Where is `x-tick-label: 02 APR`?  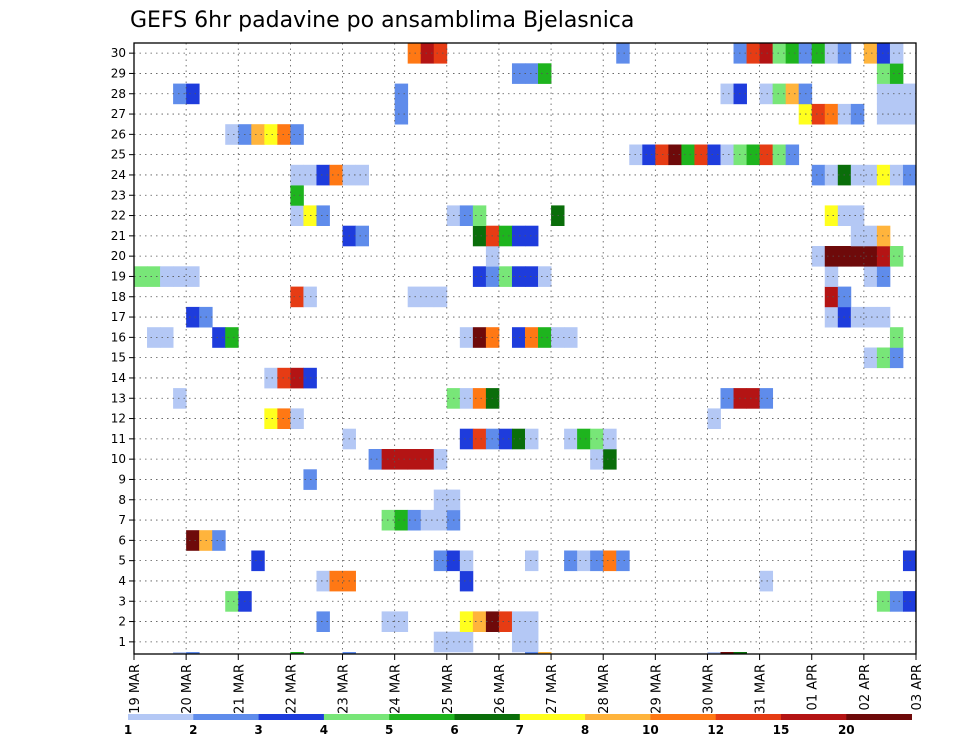
x-tick-label: 02 APR is located at coordinates (865, 687).